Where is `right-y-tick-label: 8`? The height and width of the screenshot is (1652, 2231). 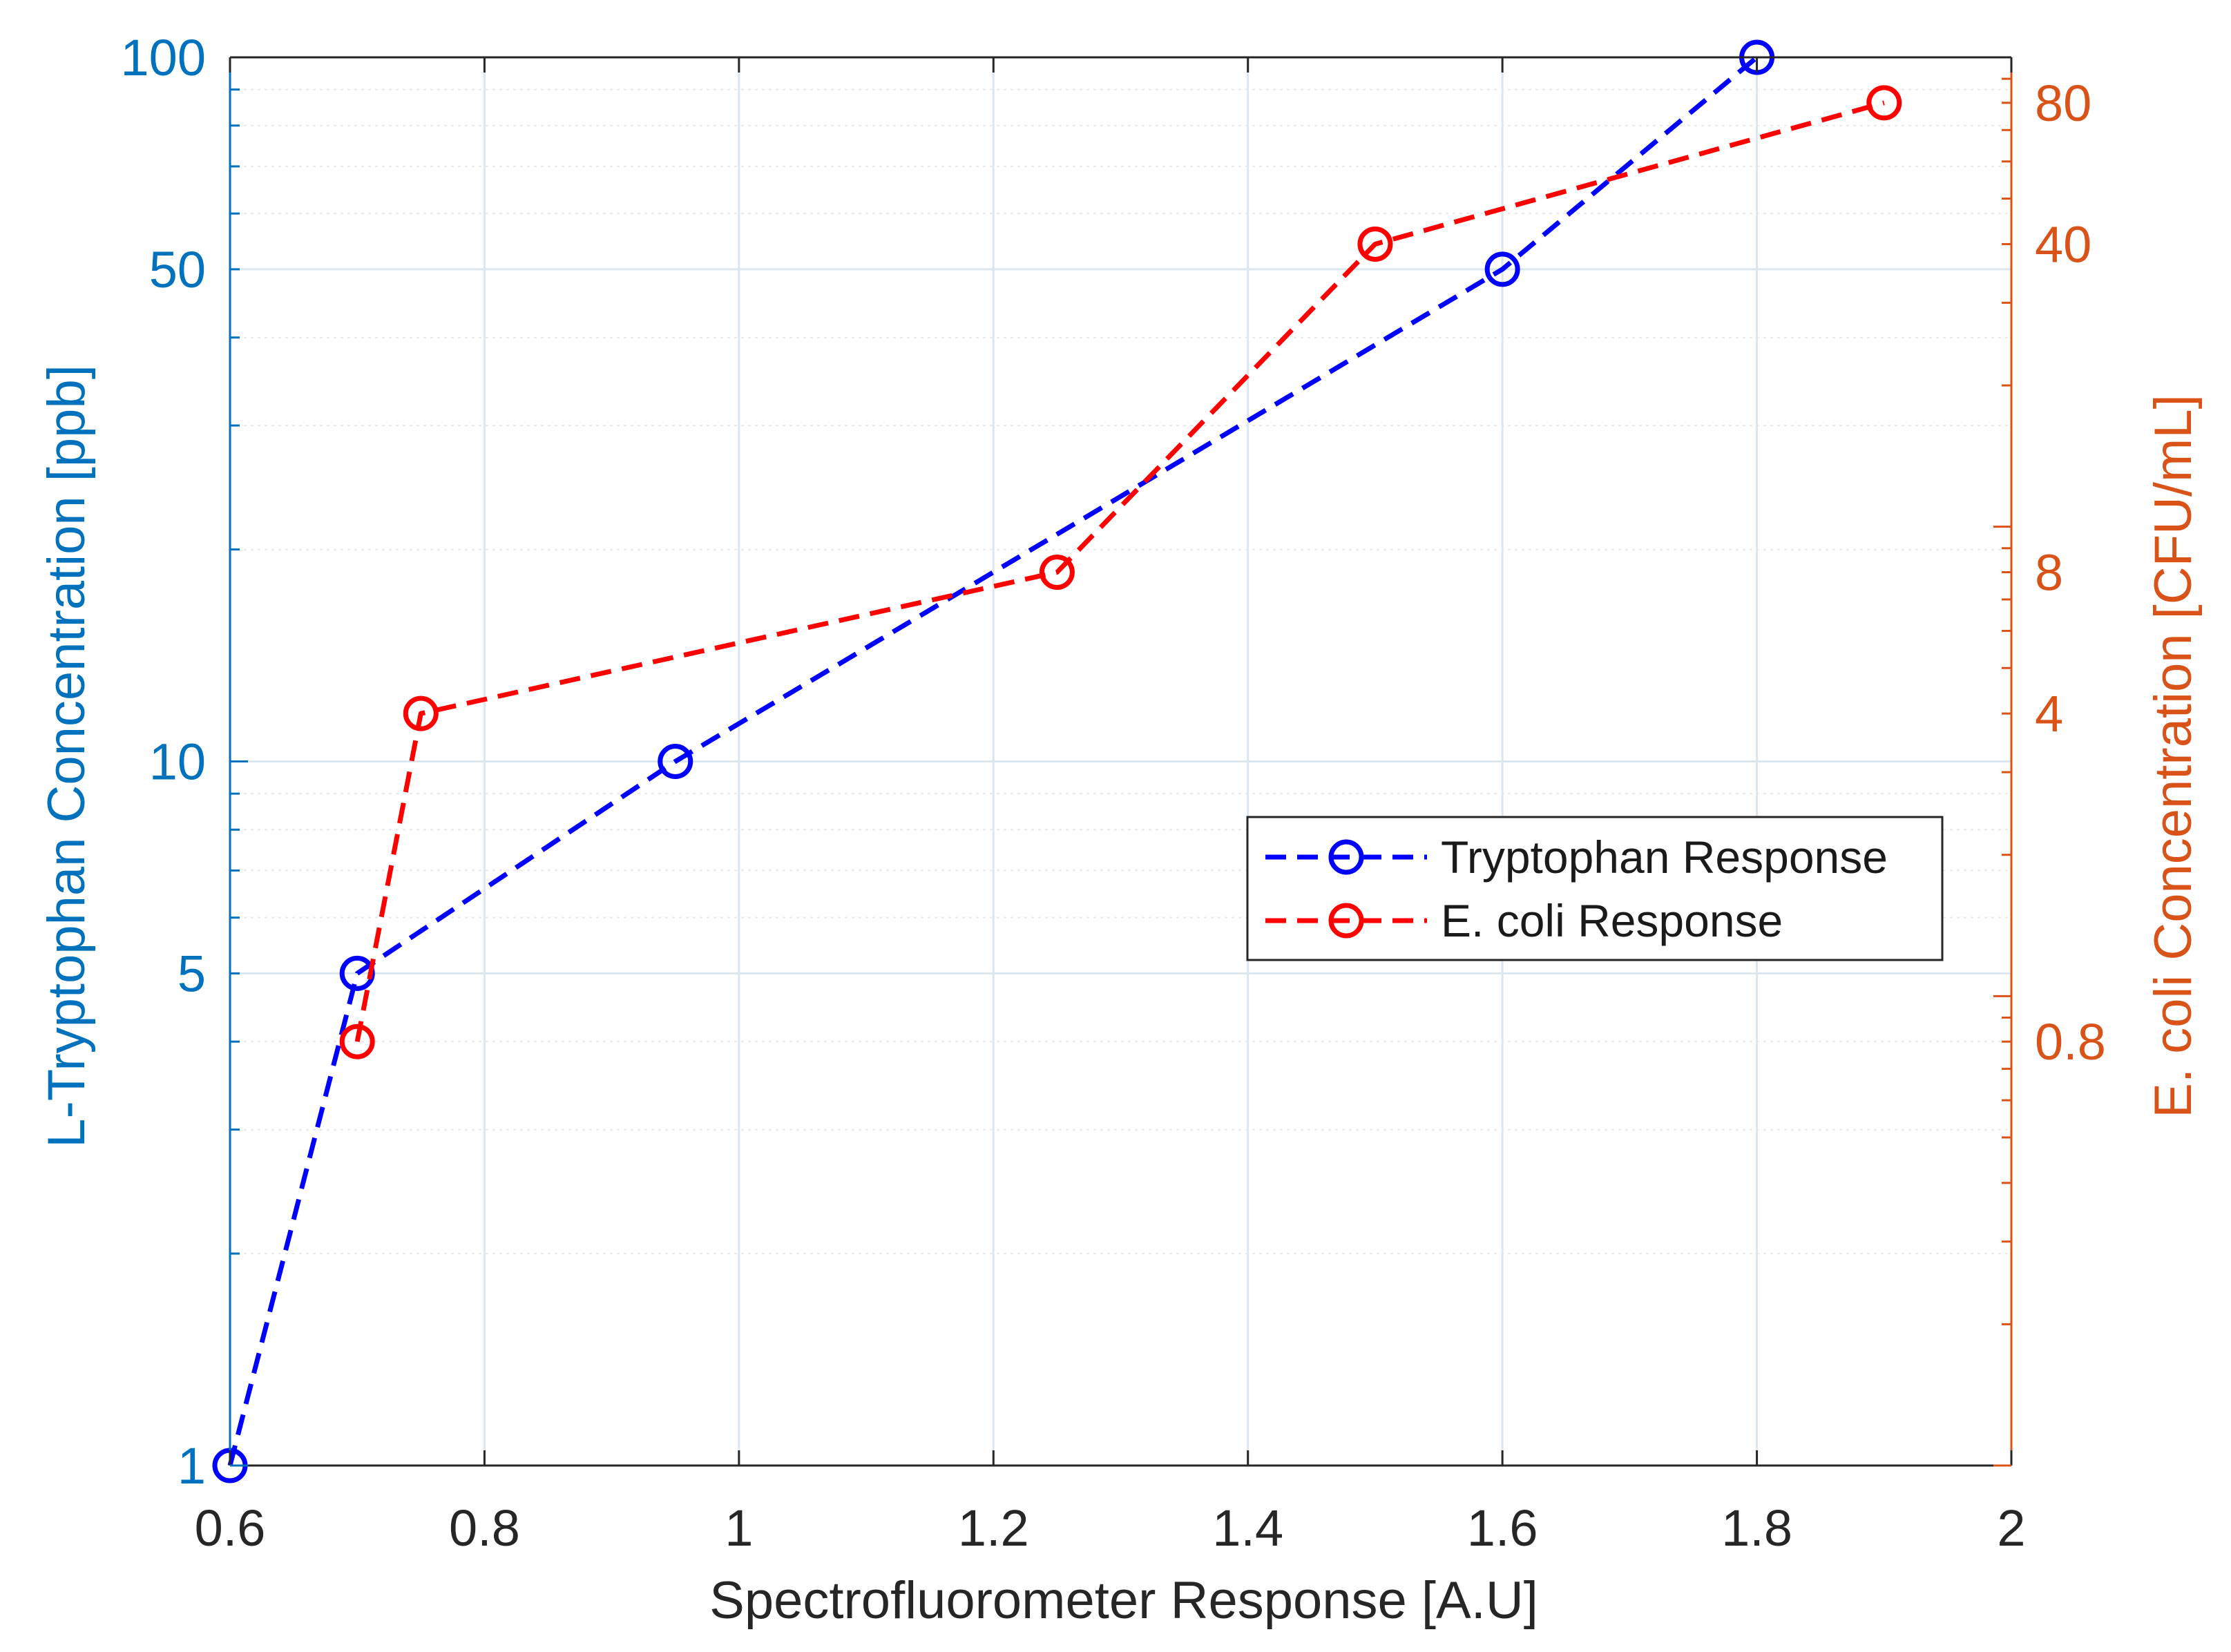
right-y-tick-label: 8 is located at coordinates (2049, 573).